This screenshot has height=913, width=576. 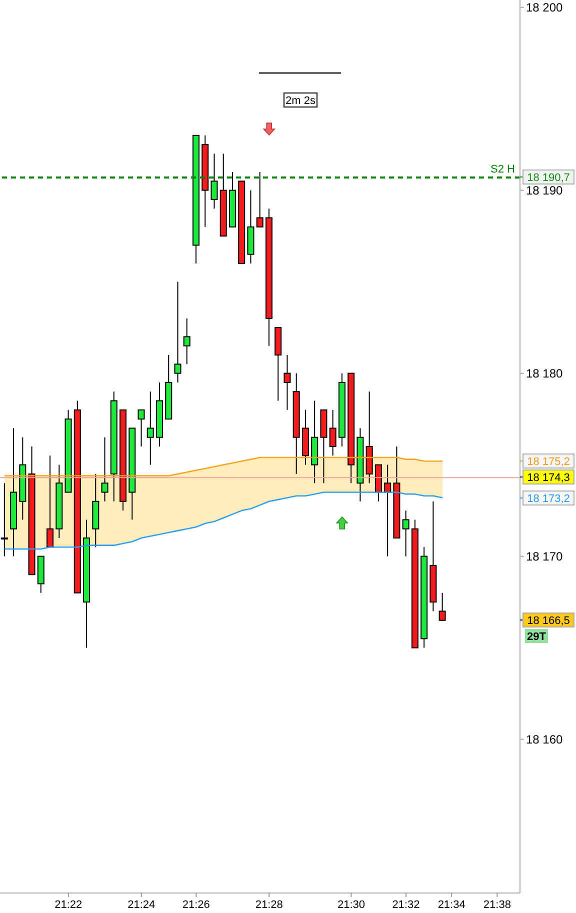 I want to click on text: 29T, so click(x=536, y=637).